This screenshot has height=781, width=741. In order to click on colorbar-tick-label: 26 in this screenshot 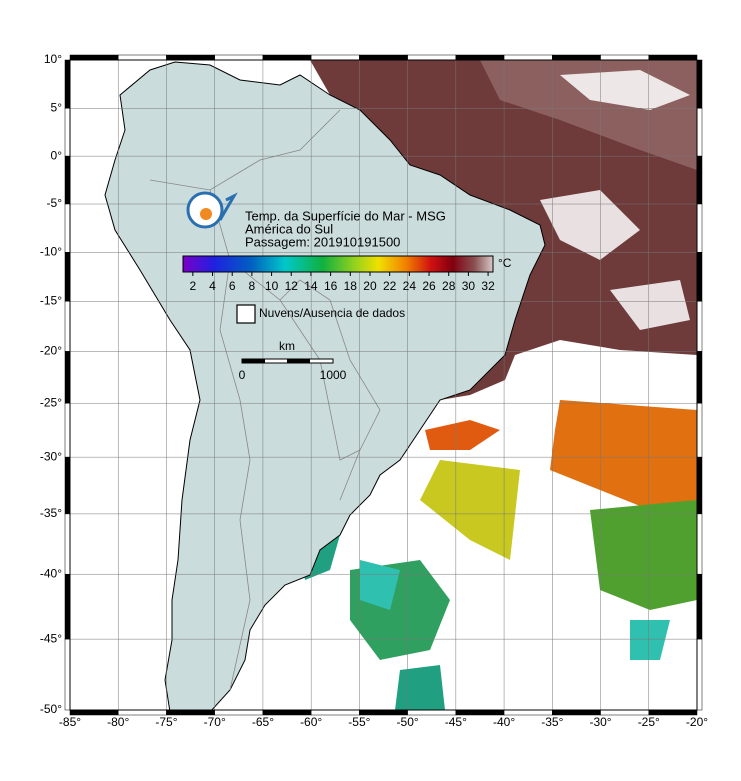, I will do `click(429, 286)`.